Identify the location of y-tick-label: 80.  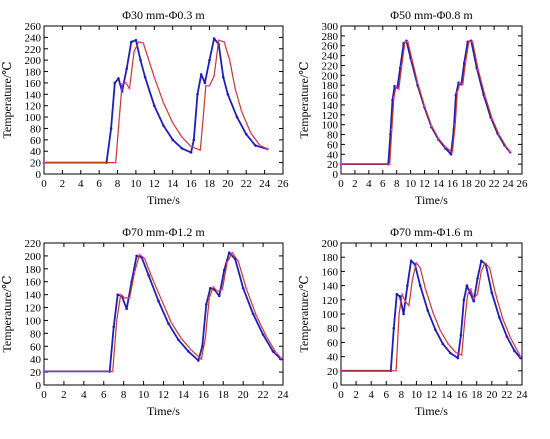
(333, 136).